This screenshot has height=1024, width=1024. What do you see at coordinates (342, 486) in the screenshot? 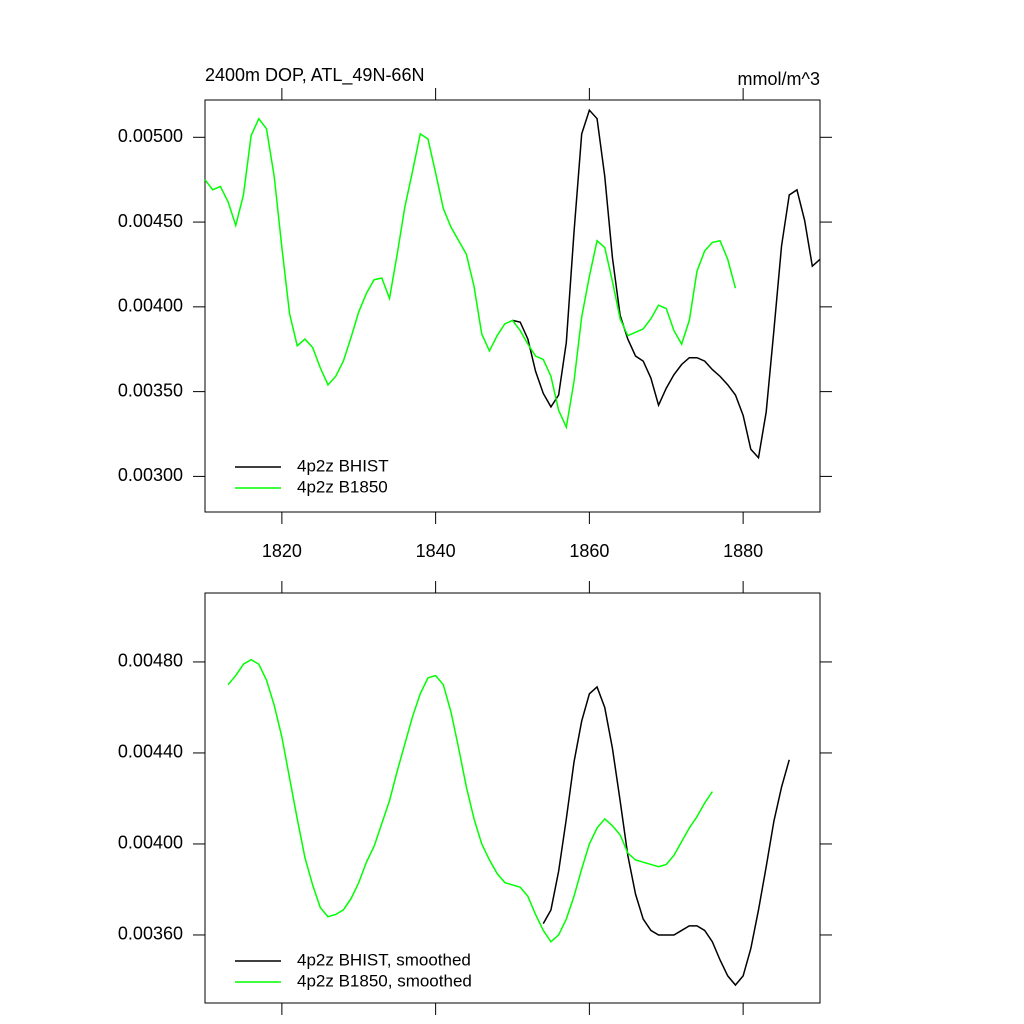
I see `legend-label: 4p2z B1850` at bounding box center [342, 486].